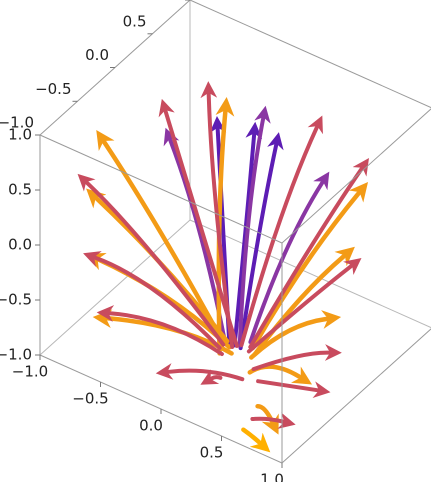 Image resolution: width=431 pixels, height=482 pixels. I want to click on y-tick-label-0: −1.0, so click(17, 123).